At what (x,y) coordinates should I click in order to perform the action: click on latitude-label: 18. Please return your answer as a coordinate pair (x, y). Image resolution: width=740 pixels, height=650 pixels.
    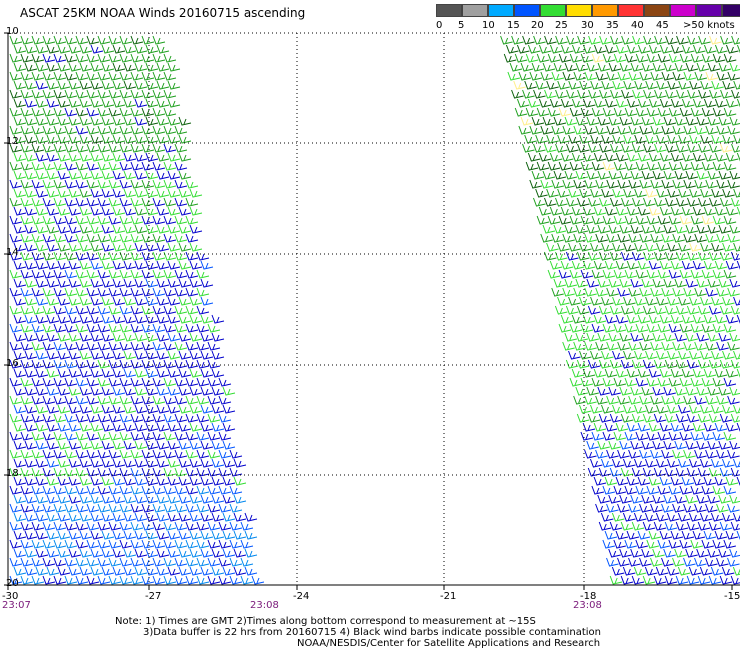
    Looking at the image, I should click on (12, 473).